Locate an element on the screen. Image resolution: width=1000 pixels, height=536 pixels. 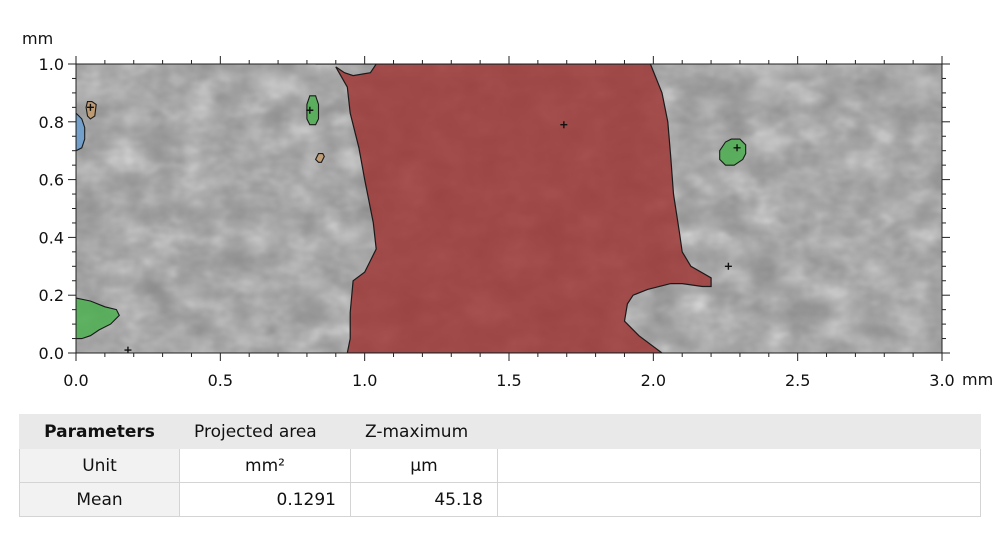
y-tick-label: 0.0 is located at coordinates (51, 353).